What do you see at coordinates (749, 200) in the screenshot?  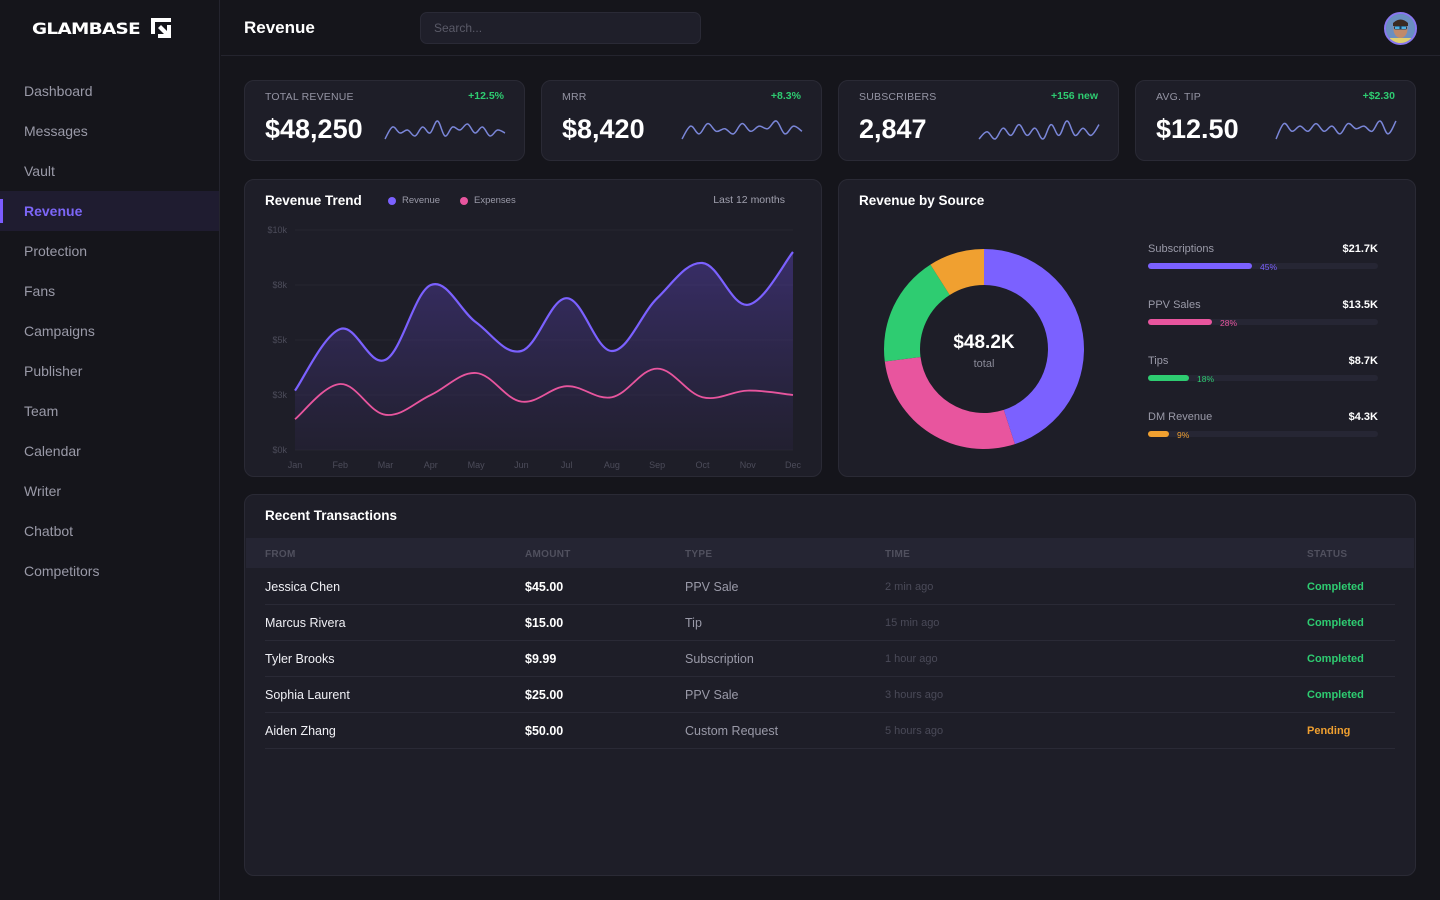 I see `range-selector: Last 12 months` at bounding box center [749, 200].